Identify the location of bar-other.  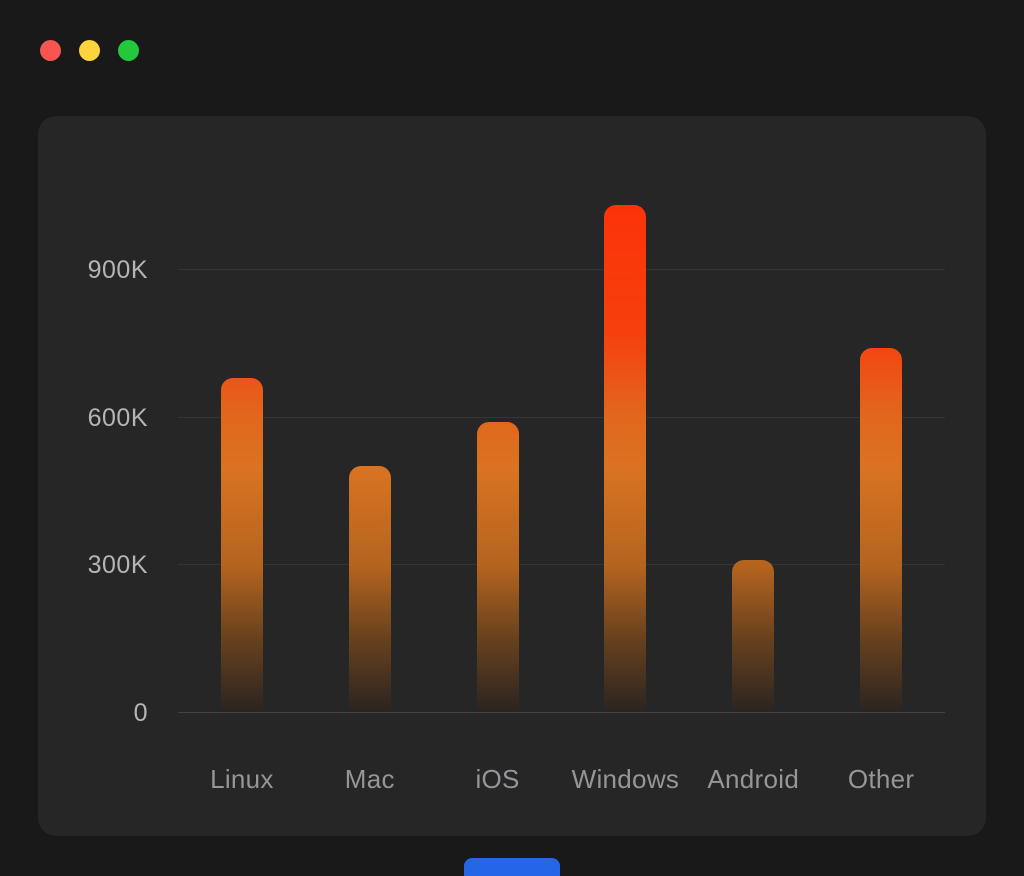
(881, 530).